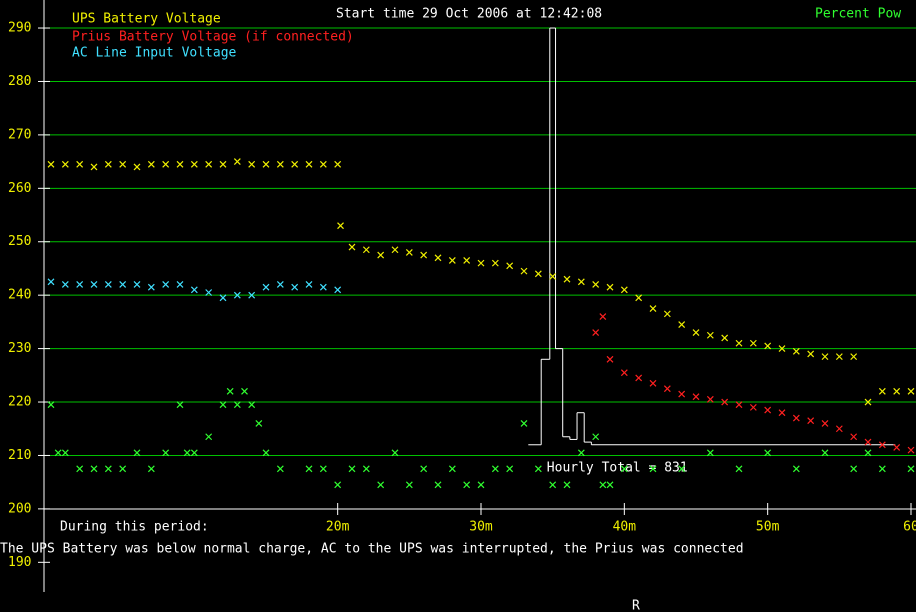  What do you see at coordinates (858, 14) in the screenshot?
I see `right-legend: Percent Pow` at bounding box center [858, 14].